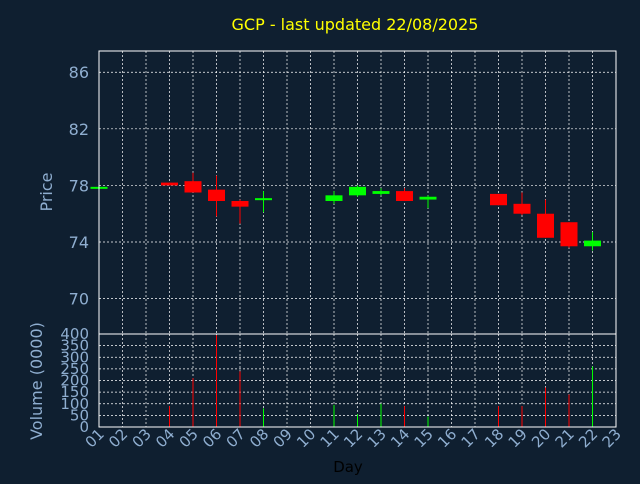 The width and height of the screenshot is (640, 484). What do you see at coordinates (74, 381) in the screenshot?
I see `volume-y-tick-label: 200` at bounding box center [74, 381].